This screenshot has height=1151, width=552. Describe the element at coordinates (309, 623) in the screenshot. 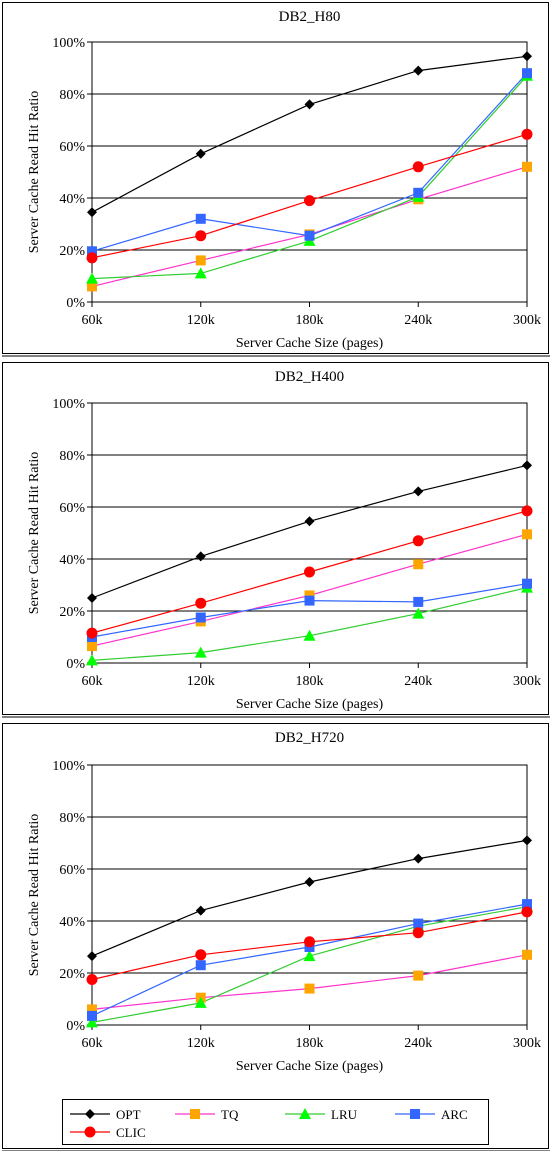

I see `series-markers-lru` at that location.